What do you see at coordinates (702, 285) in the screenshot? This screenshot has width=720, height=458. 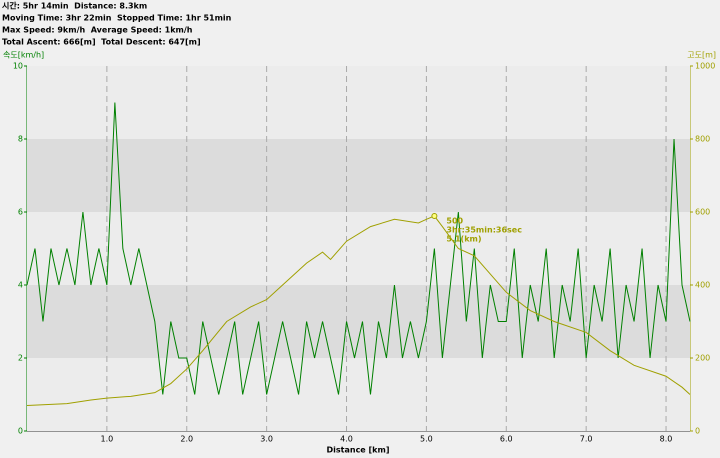 I see `y2-tick-label: 400` at bounding box center [702, 285].